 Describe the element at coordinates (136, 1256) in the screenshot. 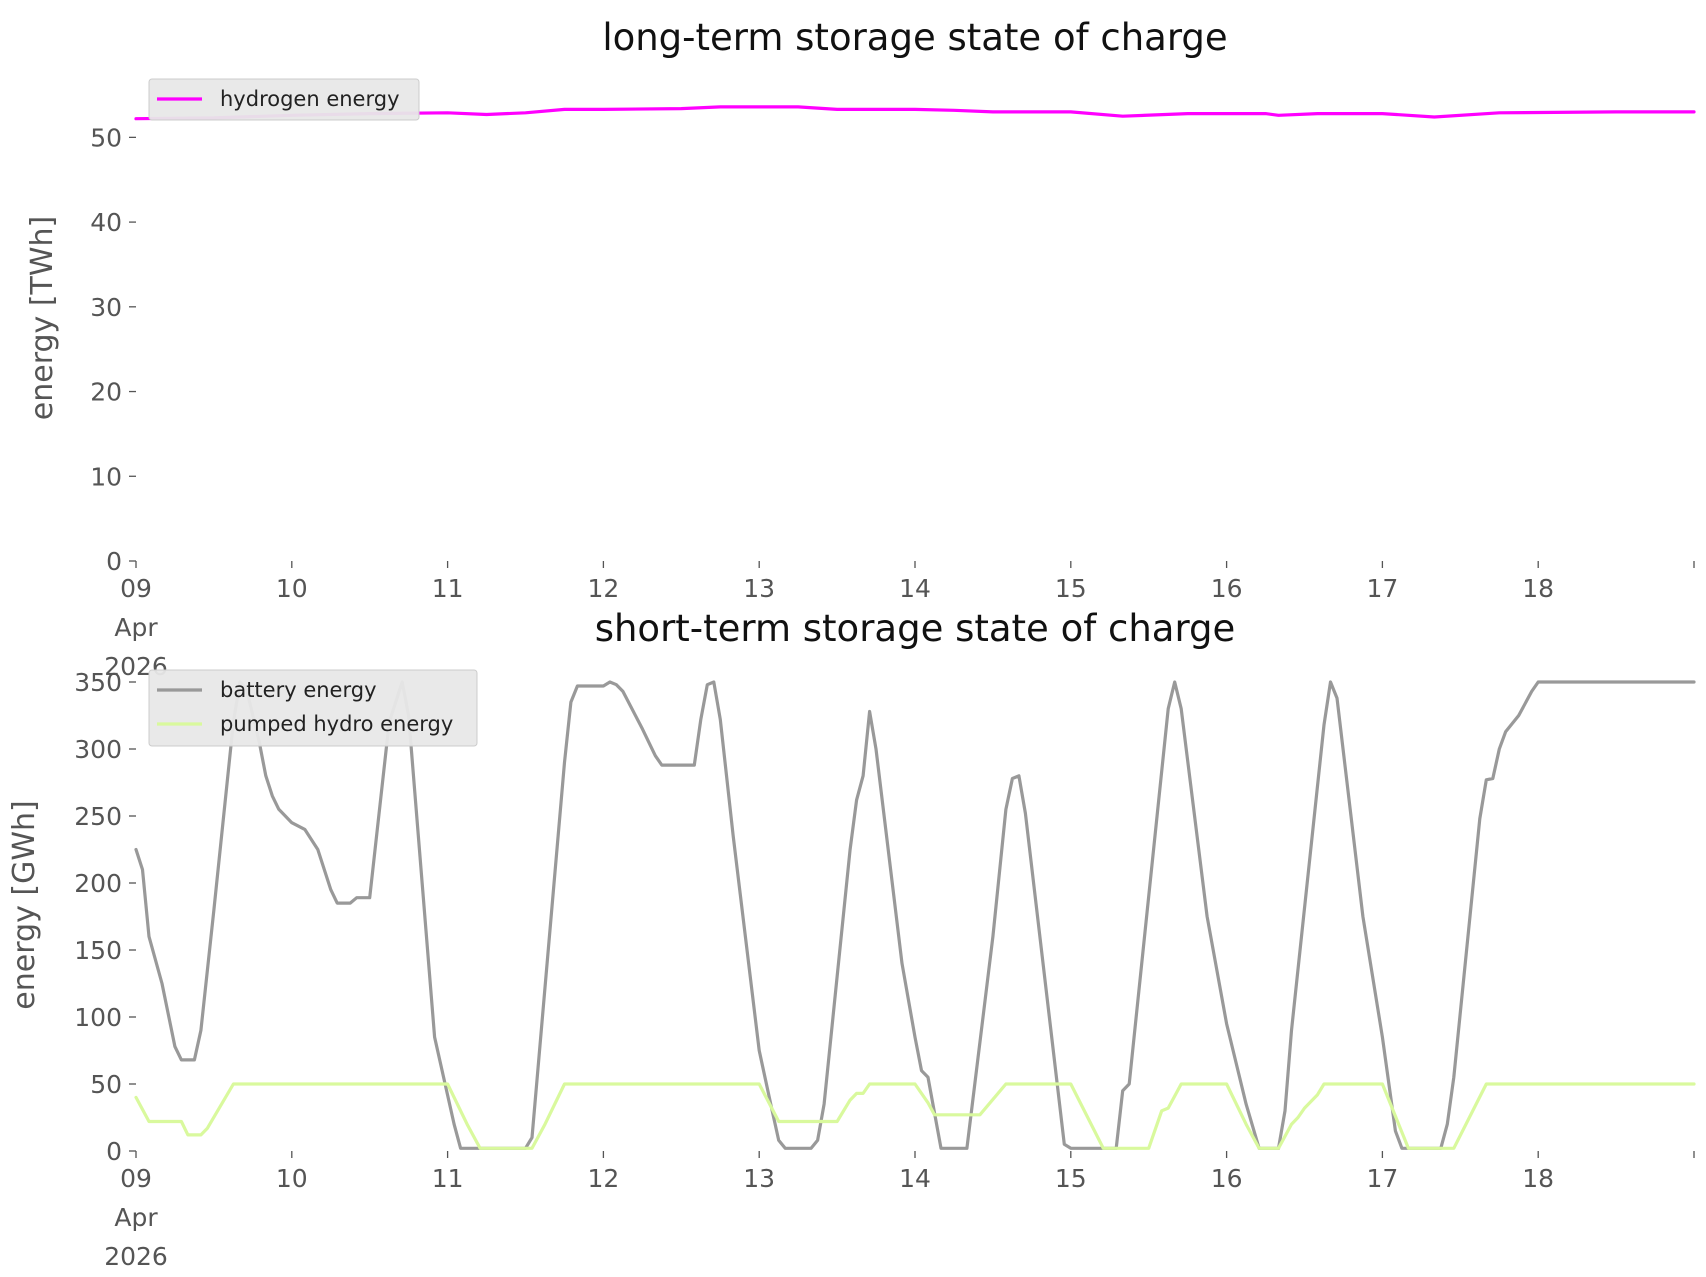

I see `x-tick-sublabel: 2026` at that location.